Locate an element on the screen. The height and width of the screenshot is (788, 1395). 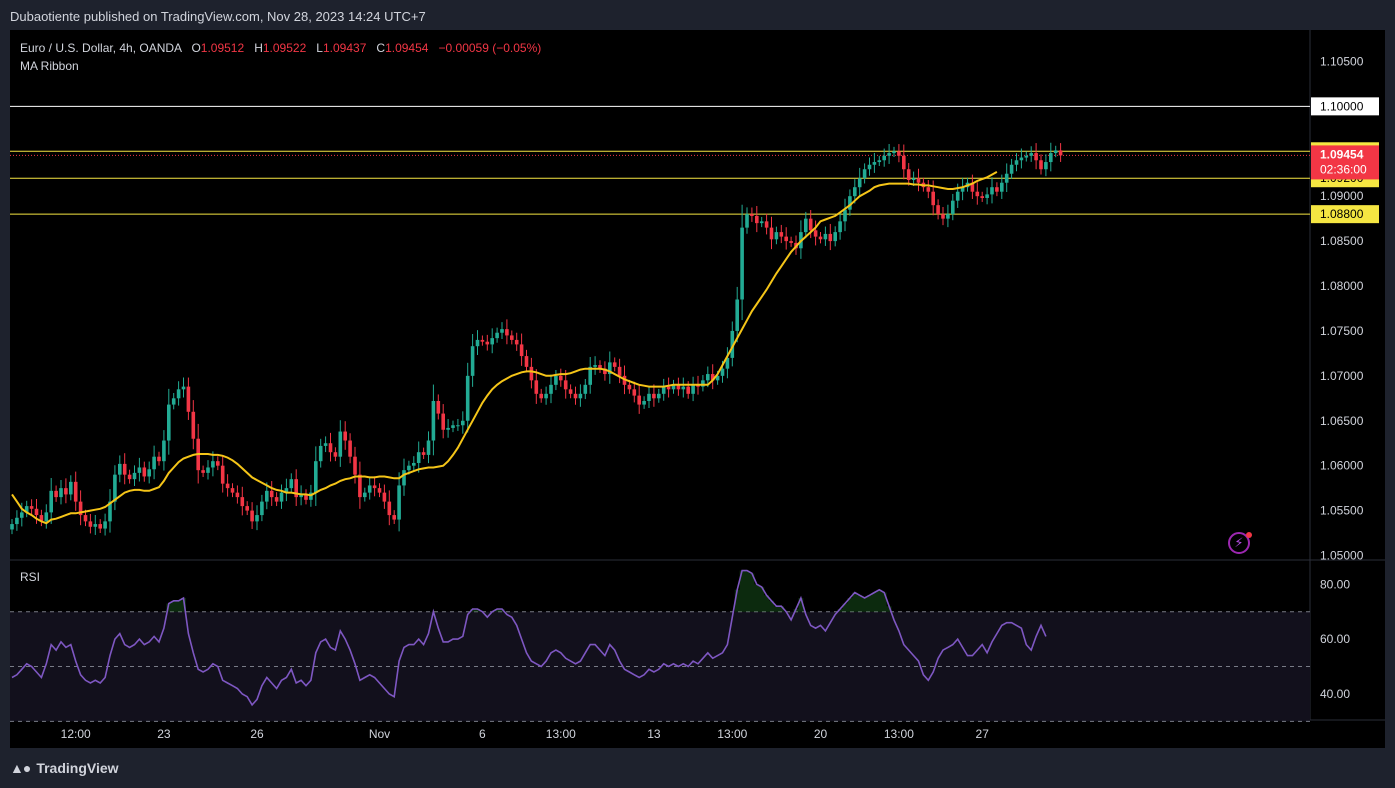
price-tick-label: 1.06000 is located at coordinates (1342, 466).